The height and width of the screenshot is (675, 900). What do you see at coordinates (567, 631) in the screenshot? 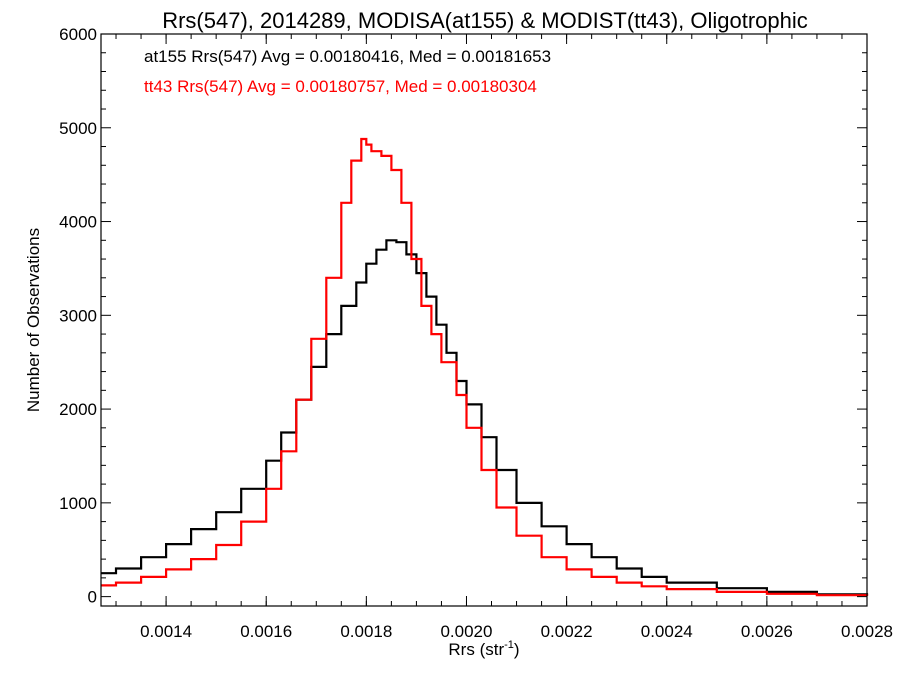
I see `x-tick-label: 0.0022` at bounding box center [567, 631].